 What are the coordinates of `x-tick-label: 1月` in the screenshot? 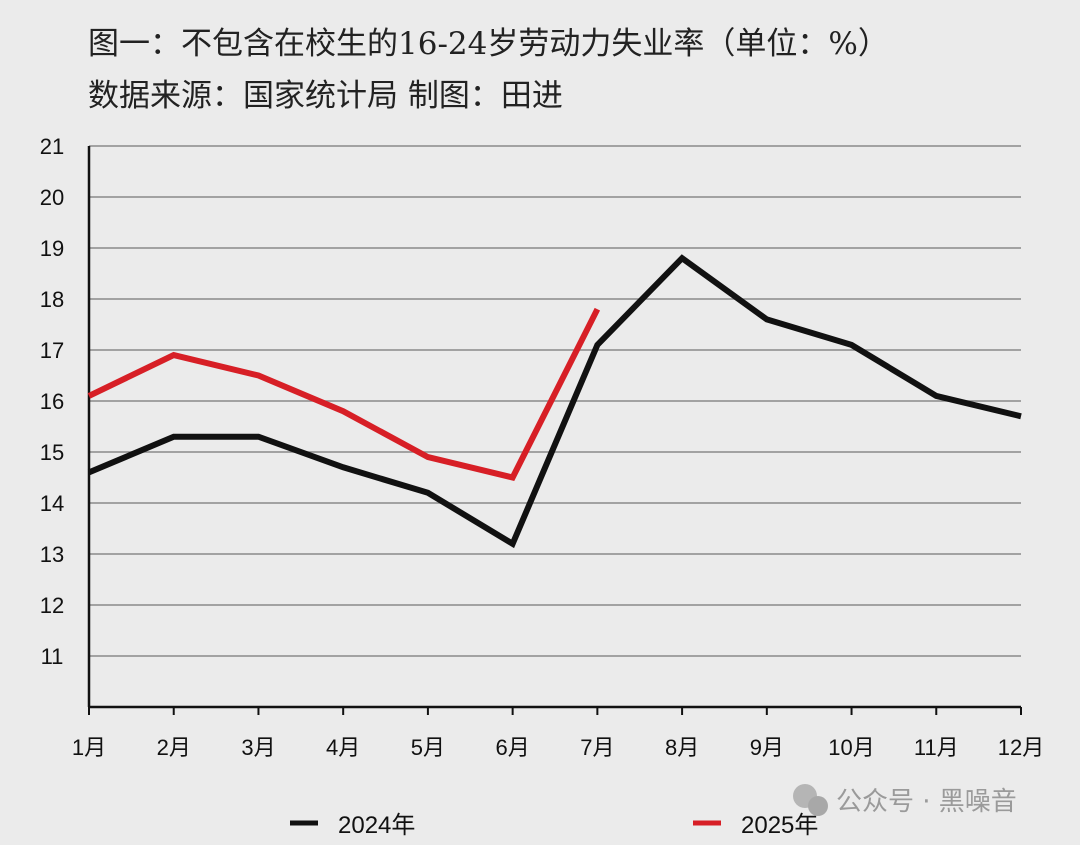 It's located at (89, 747).